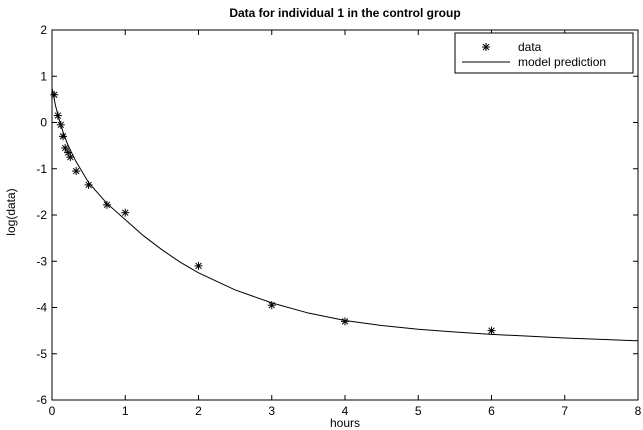  What do you see at coordinates (530, 47) in the screenshot?
I see `legend-data-label: data` at bounding box center [530, 47].